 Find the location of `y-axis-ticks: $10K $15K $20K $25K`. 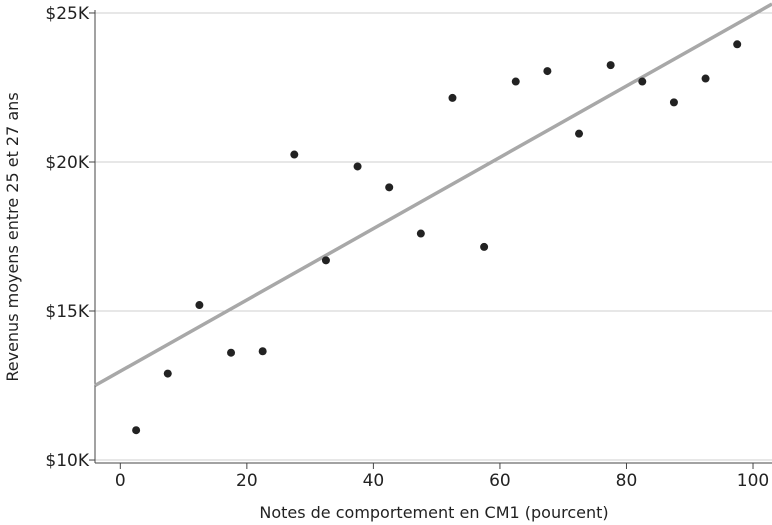

y-axis-ticks: $10K $15K $20K $25K is located at coordinates (70, 237).